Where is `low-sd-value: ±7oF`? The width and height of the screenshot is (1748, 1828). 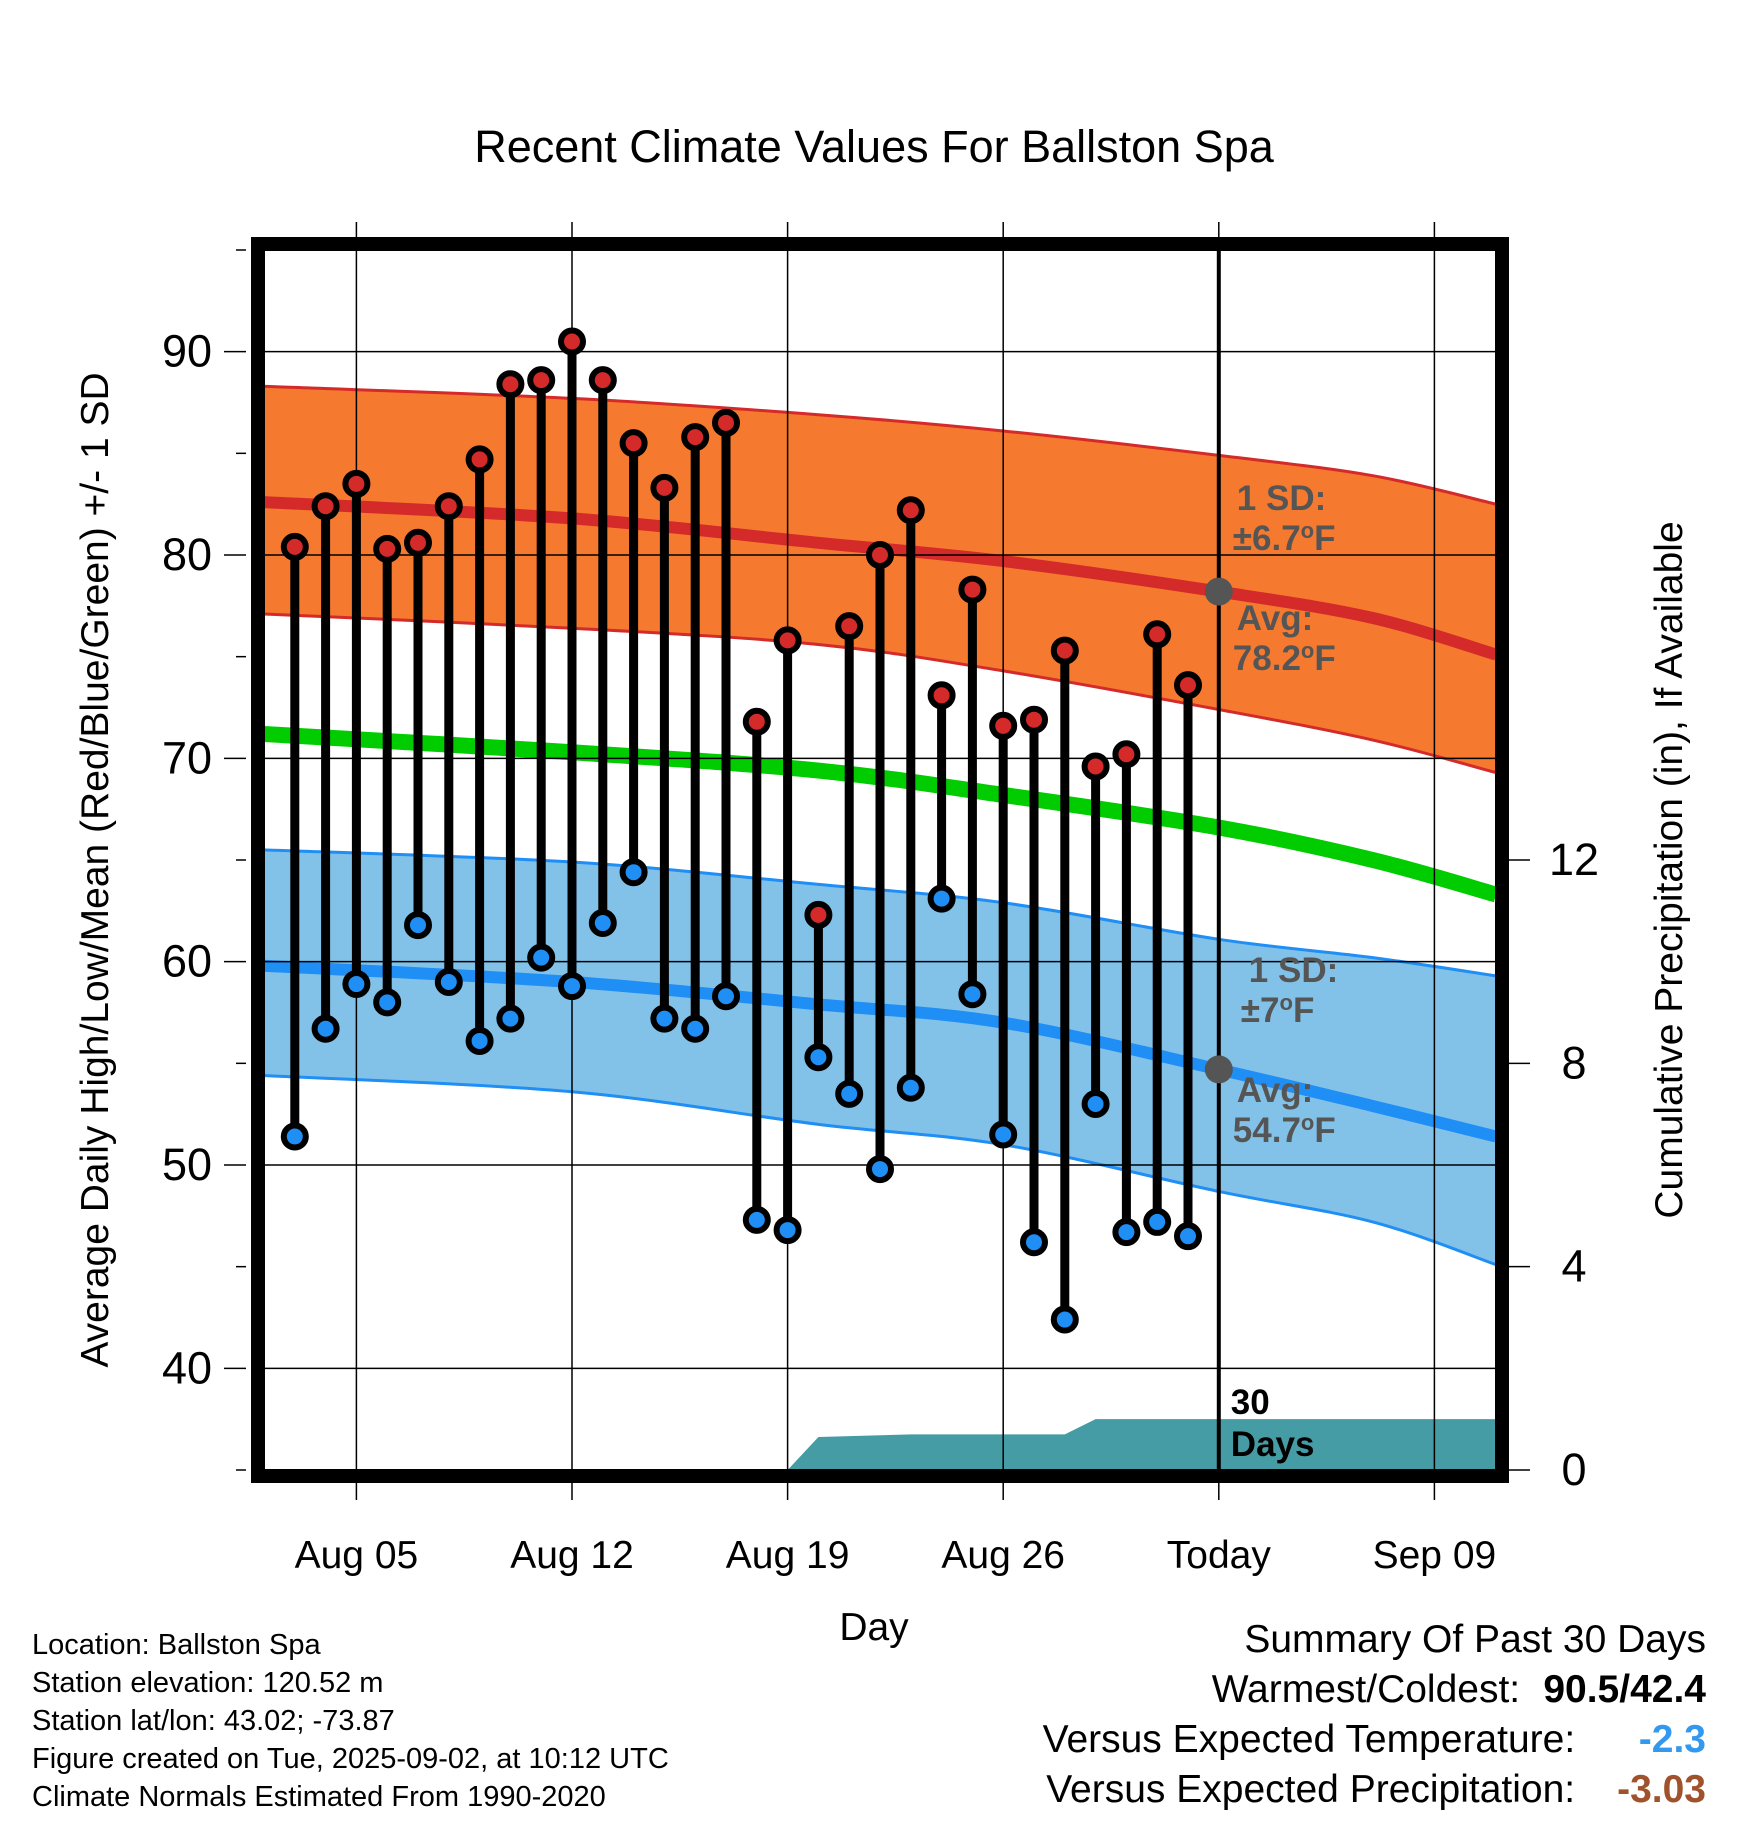 low-sd-value: ±7oF is located at coordinates (1278, 1010).